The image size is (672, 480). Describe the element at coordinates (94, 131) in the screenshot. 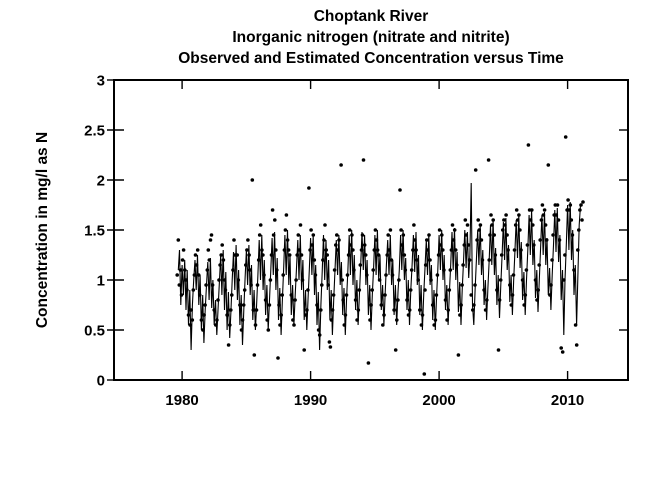

I see `y-tick-label: 2.5` at that location.